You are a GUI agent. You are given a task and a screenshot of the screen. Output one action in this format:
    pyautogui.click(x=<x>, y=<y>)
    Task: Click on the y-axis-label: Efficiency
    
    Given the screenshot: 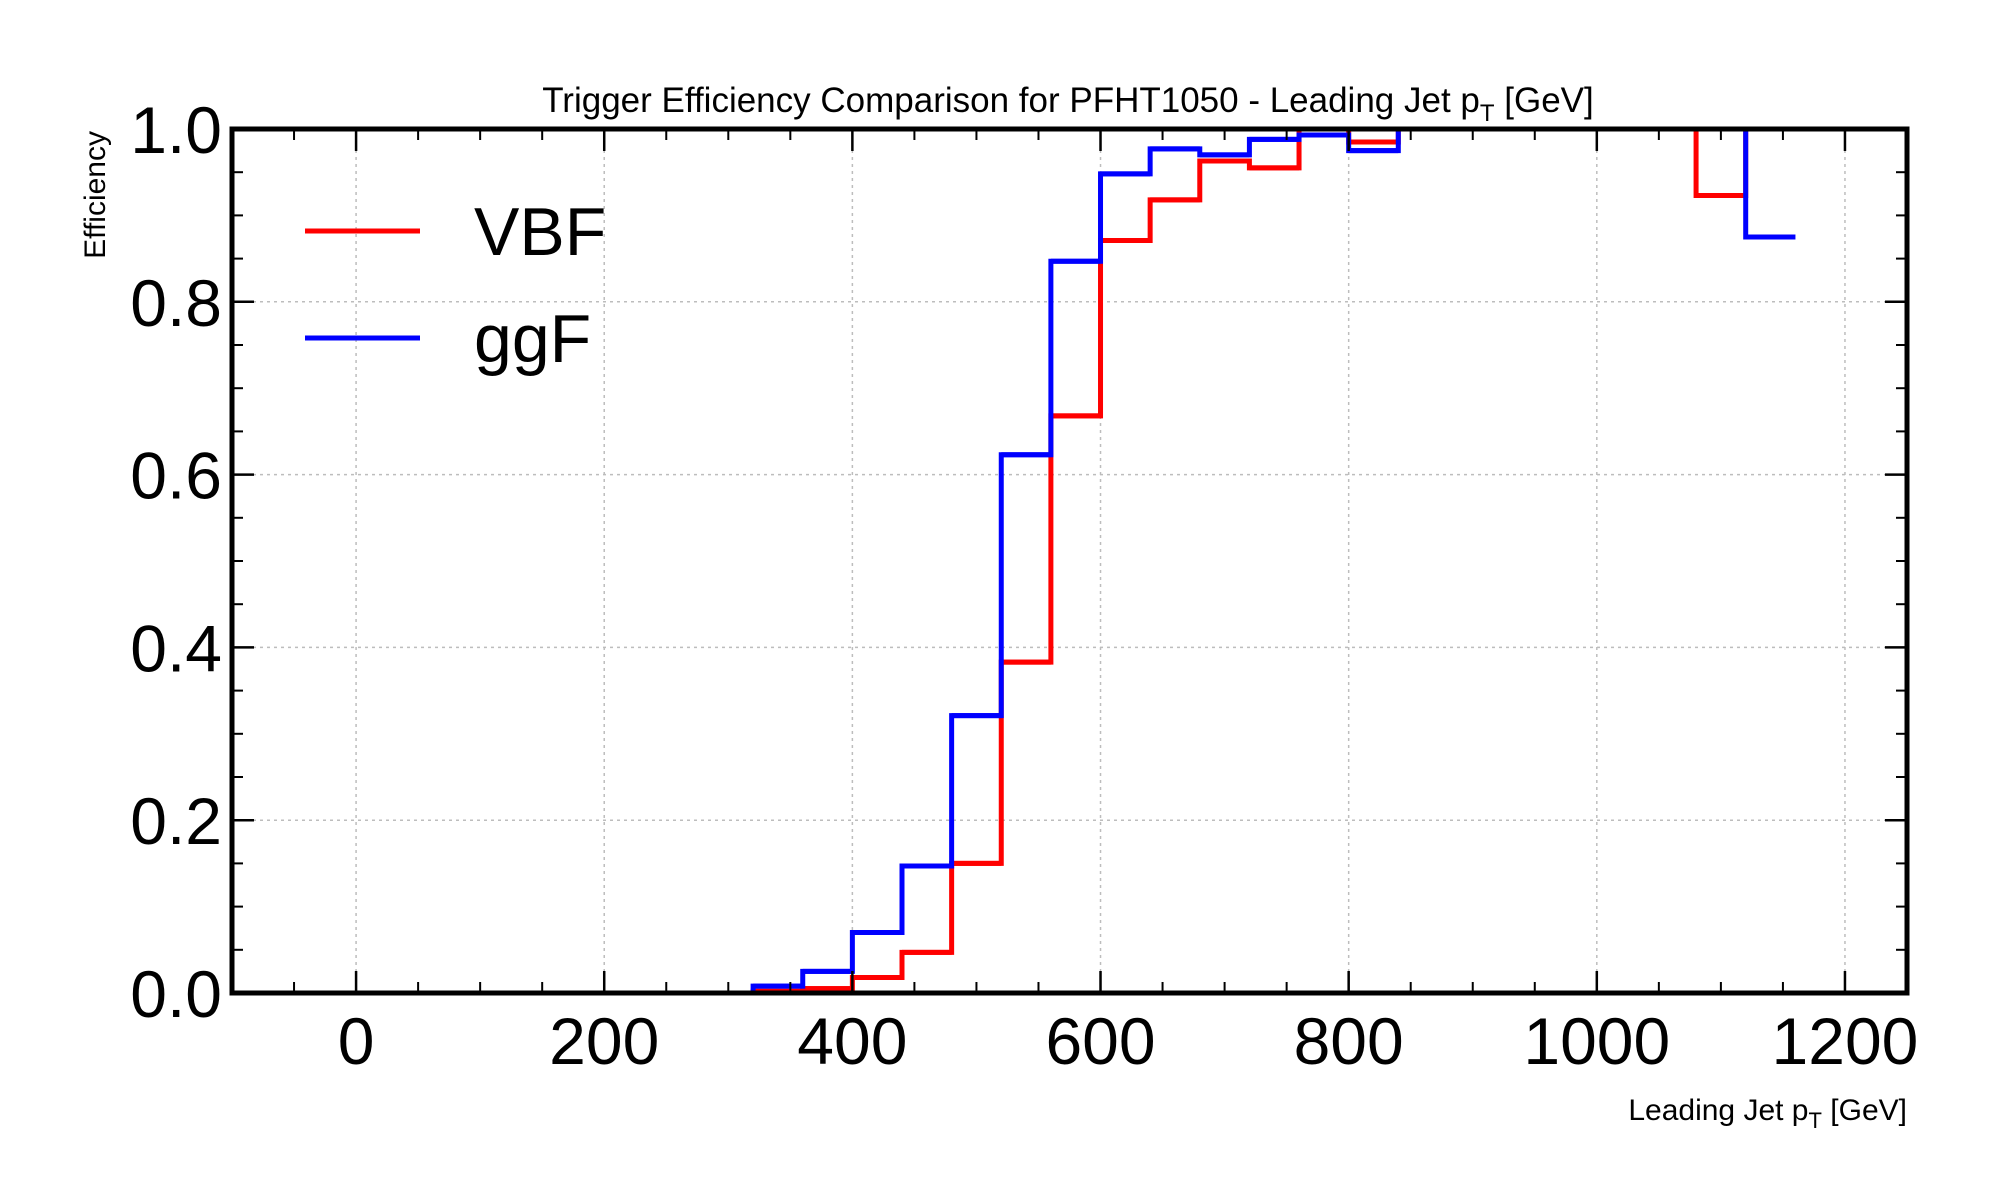 What is the action you would take?
    pyautogui.click(x=95, y=195)
    